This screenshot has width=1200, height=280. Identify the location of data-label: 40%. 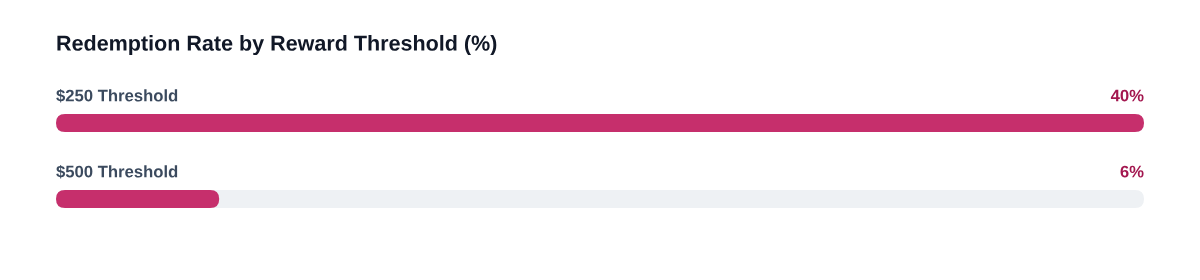
(1127, 95).